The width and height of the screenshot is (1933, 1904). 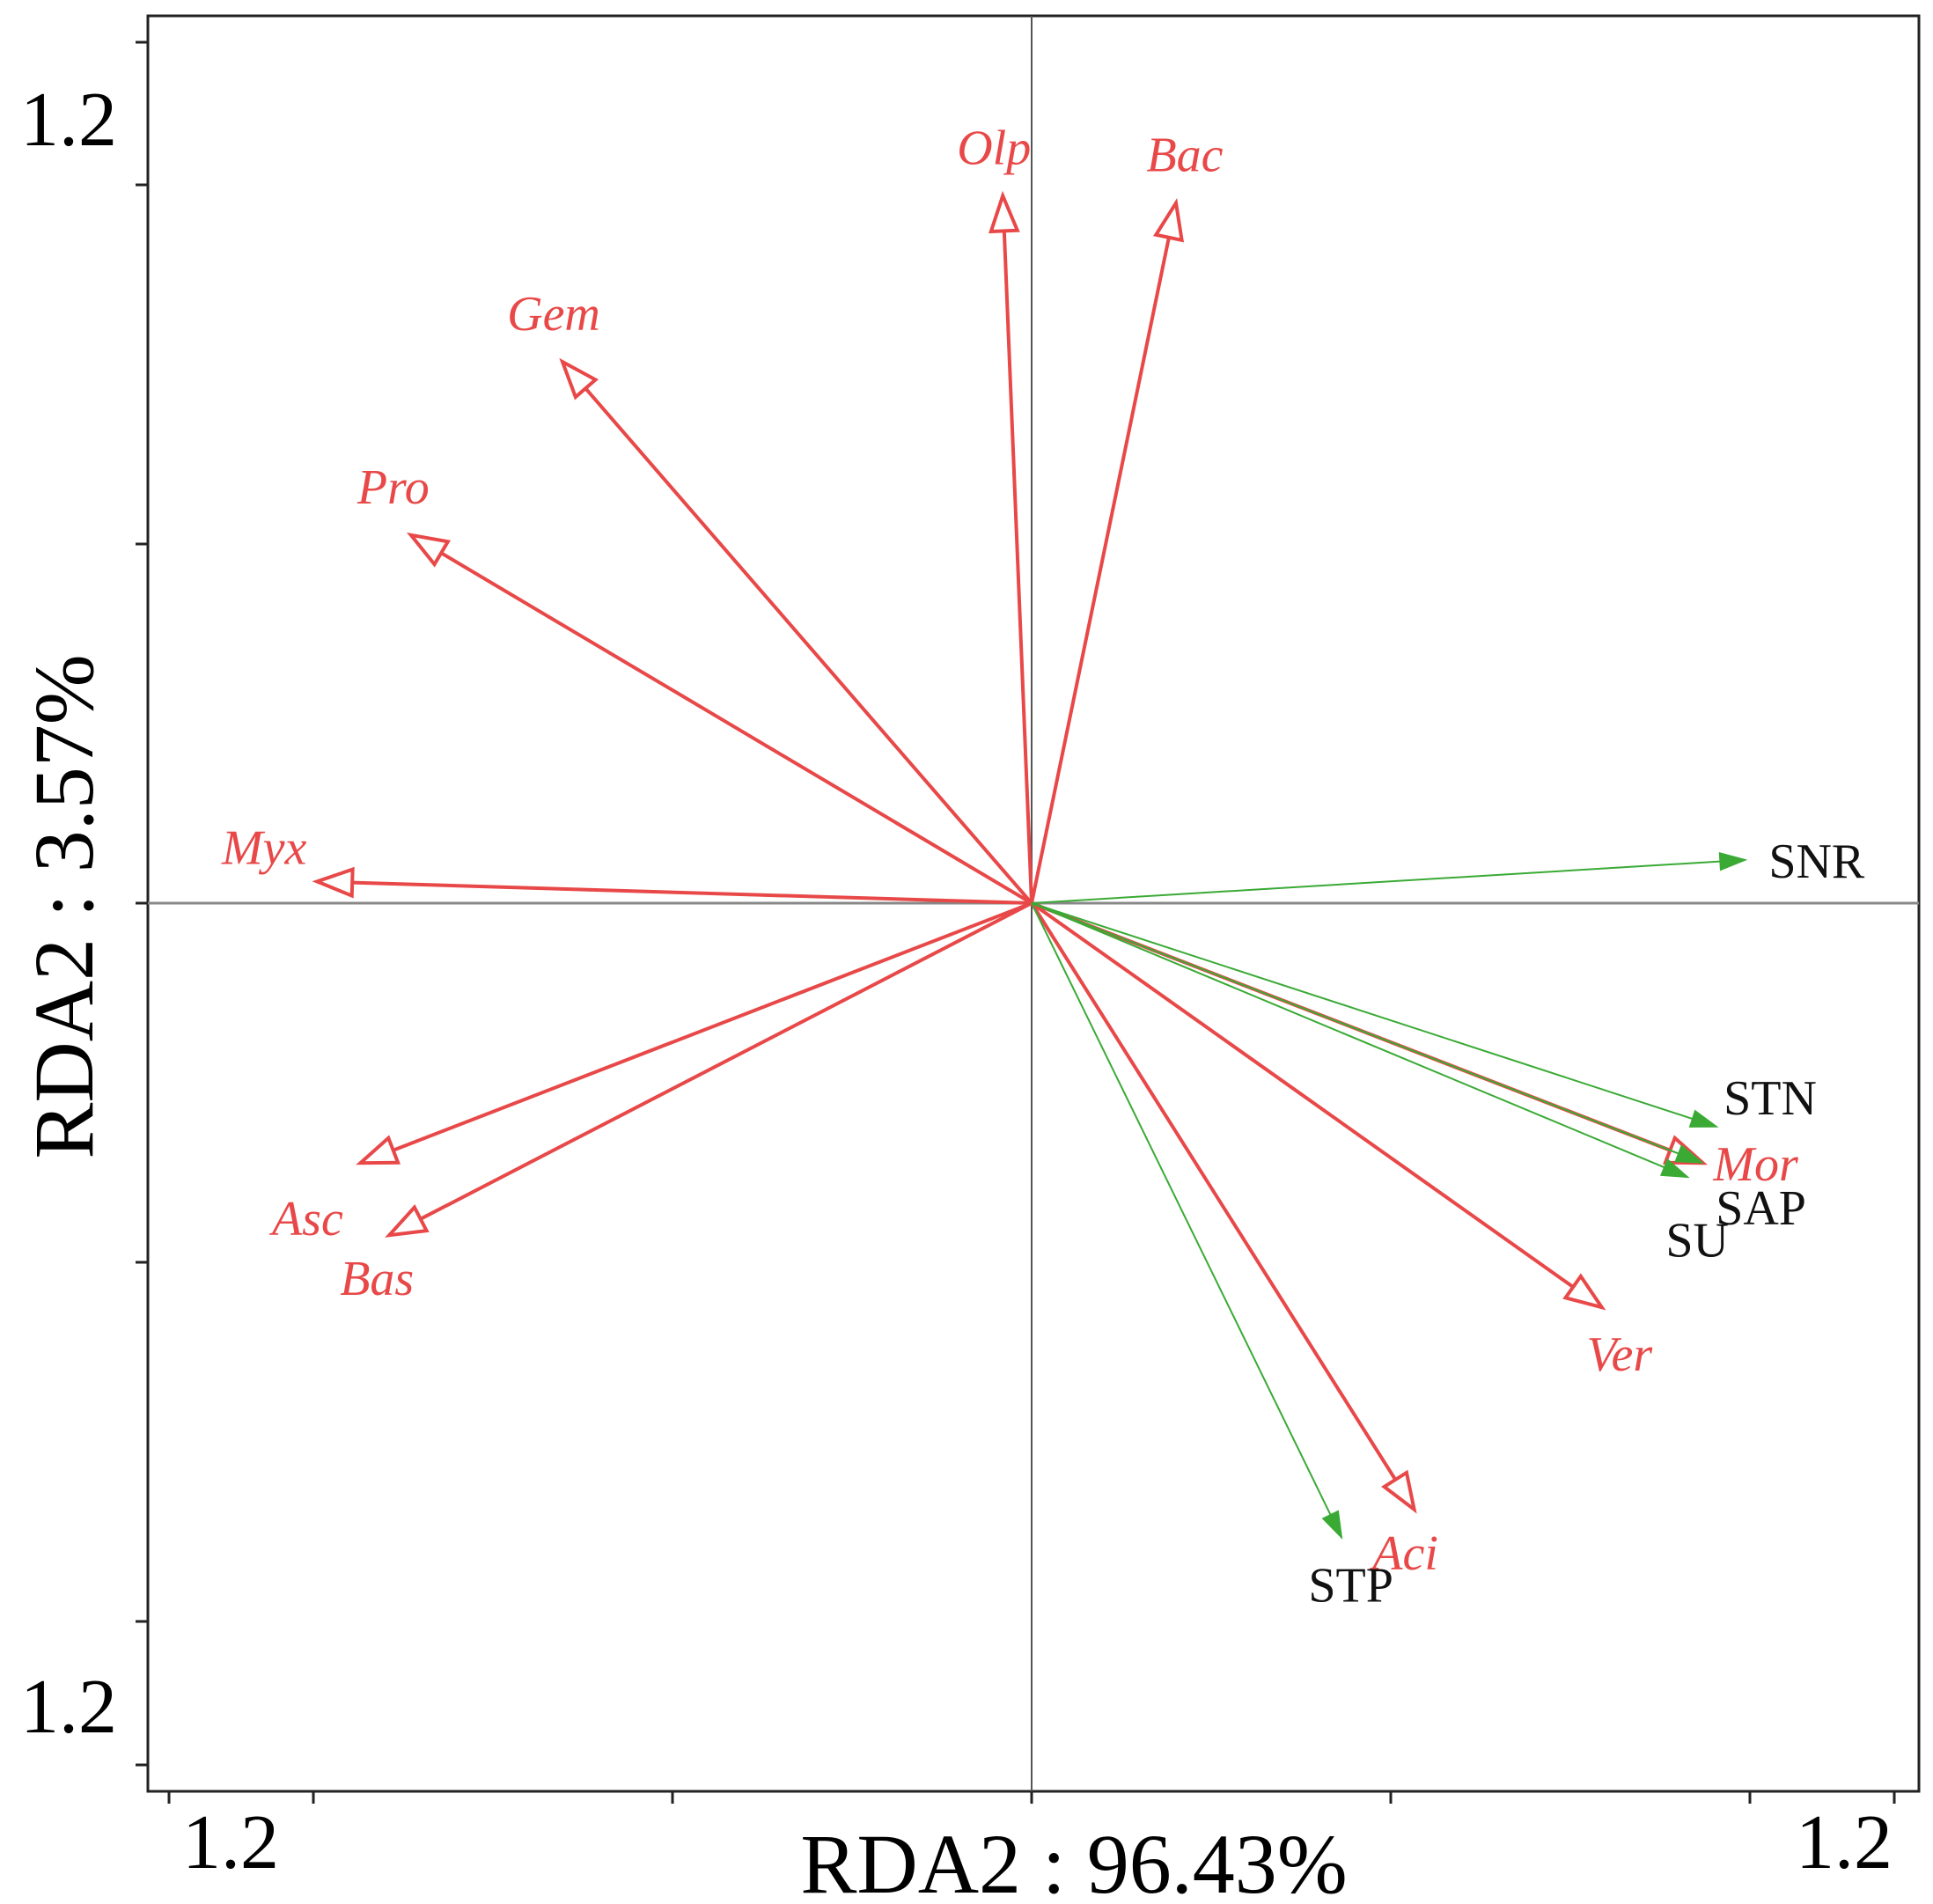 I want to click on env-label-stp: STP, so click(x=1350, y=1586).